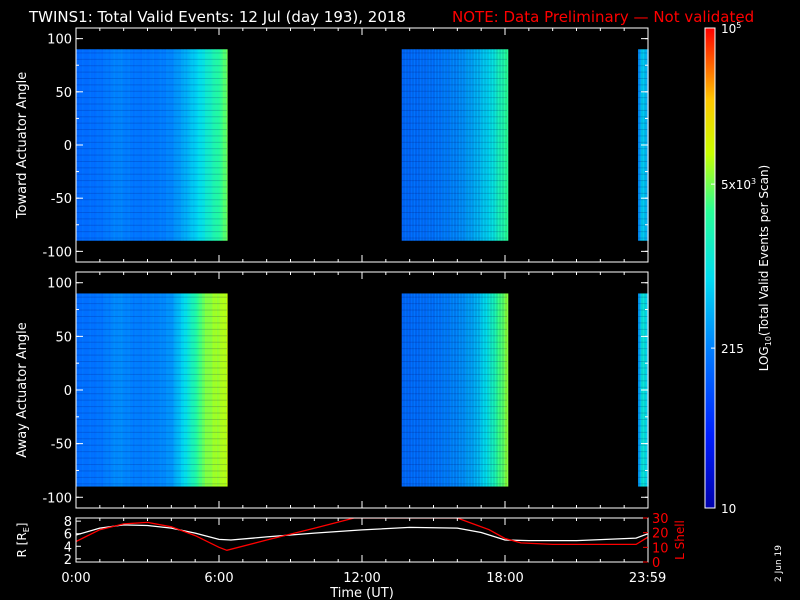  Describe the element at coordinates (152, 390) in the screenshot. I see `data-block` at that location.